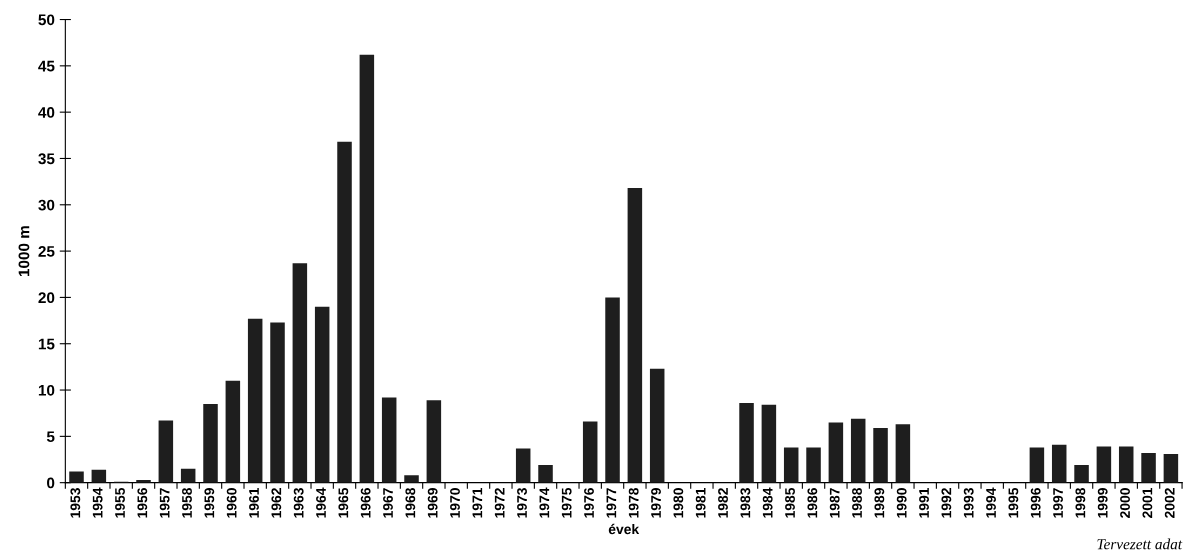 The image size is (1188, 558). What do you see at coordinates (164, 503) in the screenshot?
I see `x-tick-label: 1957` at bounding box center [164, 503].